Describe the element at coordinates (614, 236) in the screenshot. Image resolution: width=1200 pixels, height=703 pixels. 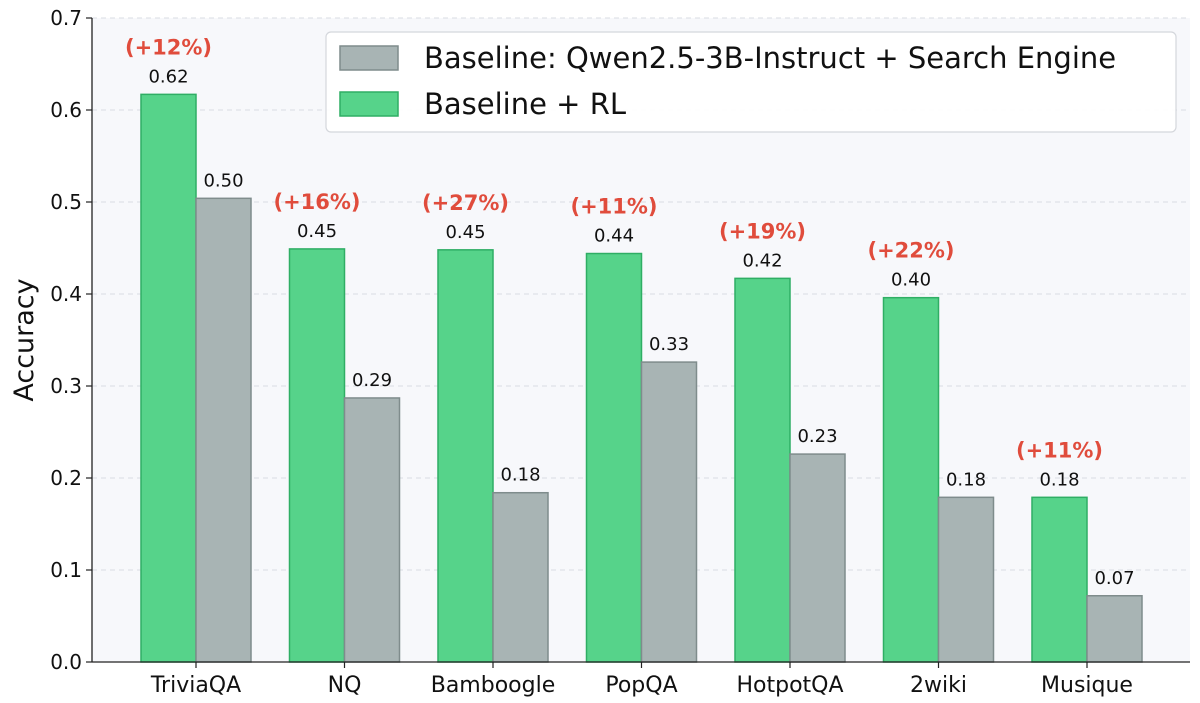
I see `value-label-rl: 0.44` at that location.